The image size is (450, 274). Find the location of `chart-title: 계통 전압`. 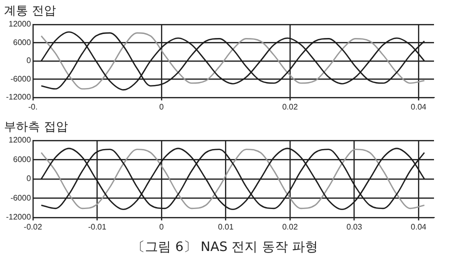

chart-title: 계통 전압 is located at coordinates (30, 10).